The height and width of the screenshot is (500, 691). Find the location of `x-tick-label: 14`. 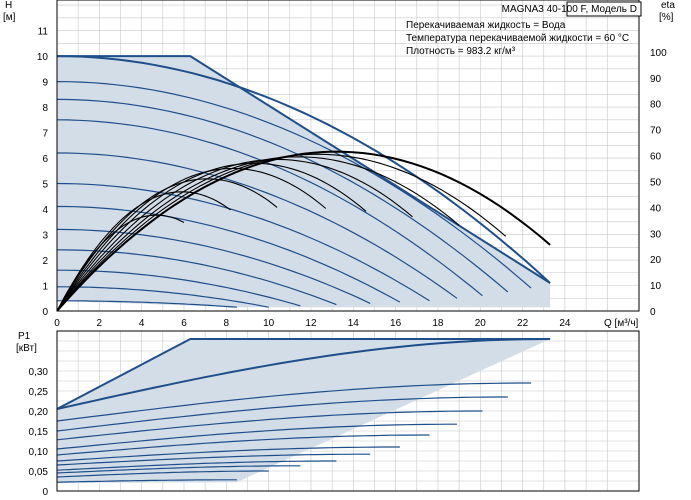

x-tick-label: 14 is located at coordinates (354, 323).